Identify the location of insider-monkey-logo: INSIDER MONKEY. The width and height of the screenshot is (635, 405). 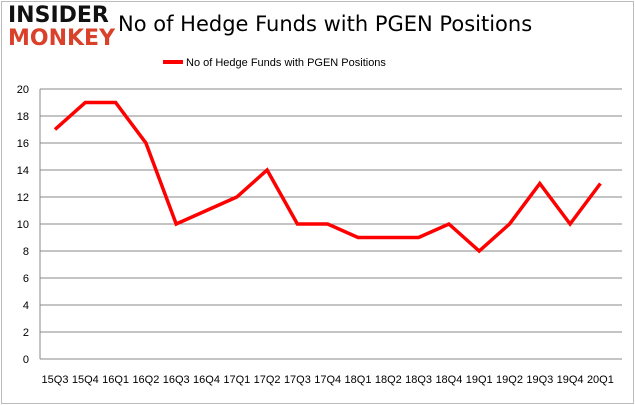
(61, 27).